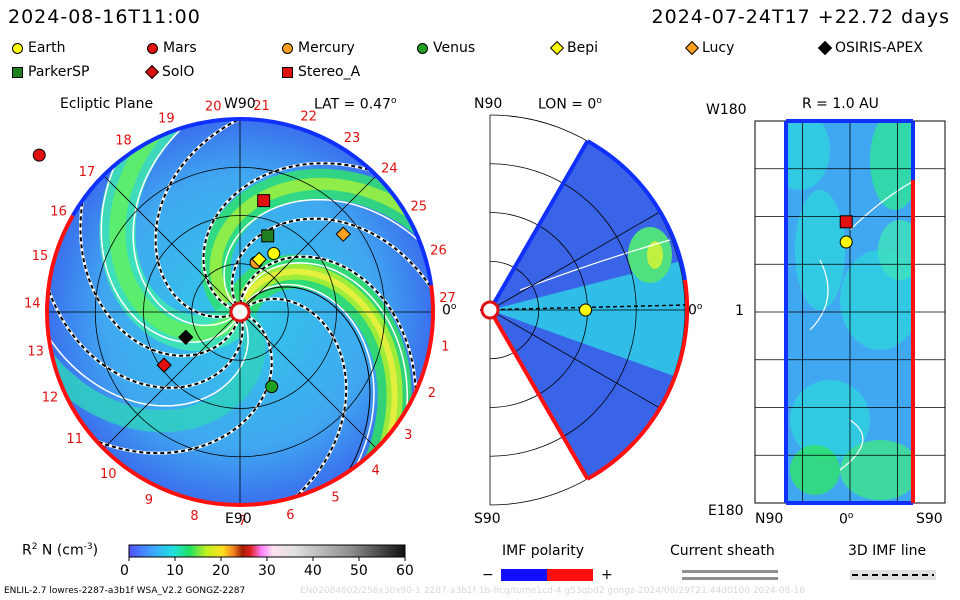 The width and height of the screenshot is (960, 600). What do you see at coordinates (438, 251) in the screenshot?
I see `sector-number: 26` at bounding box center [438, 251].